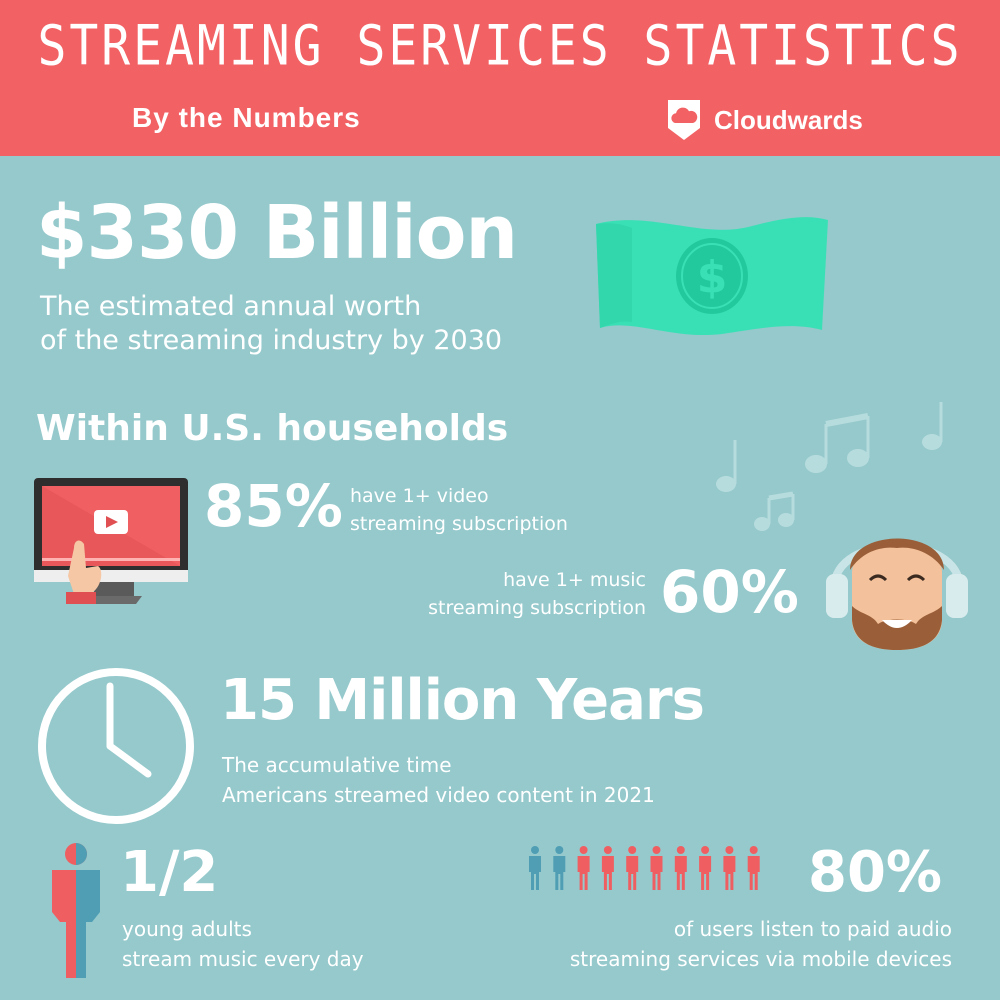 Image resolution: width=1000 pixels, height=1000 pixels. What do you see at coordinates (76, 910) in the screenshot?
I see `half-person-icon` at bounding box center [76, 910].